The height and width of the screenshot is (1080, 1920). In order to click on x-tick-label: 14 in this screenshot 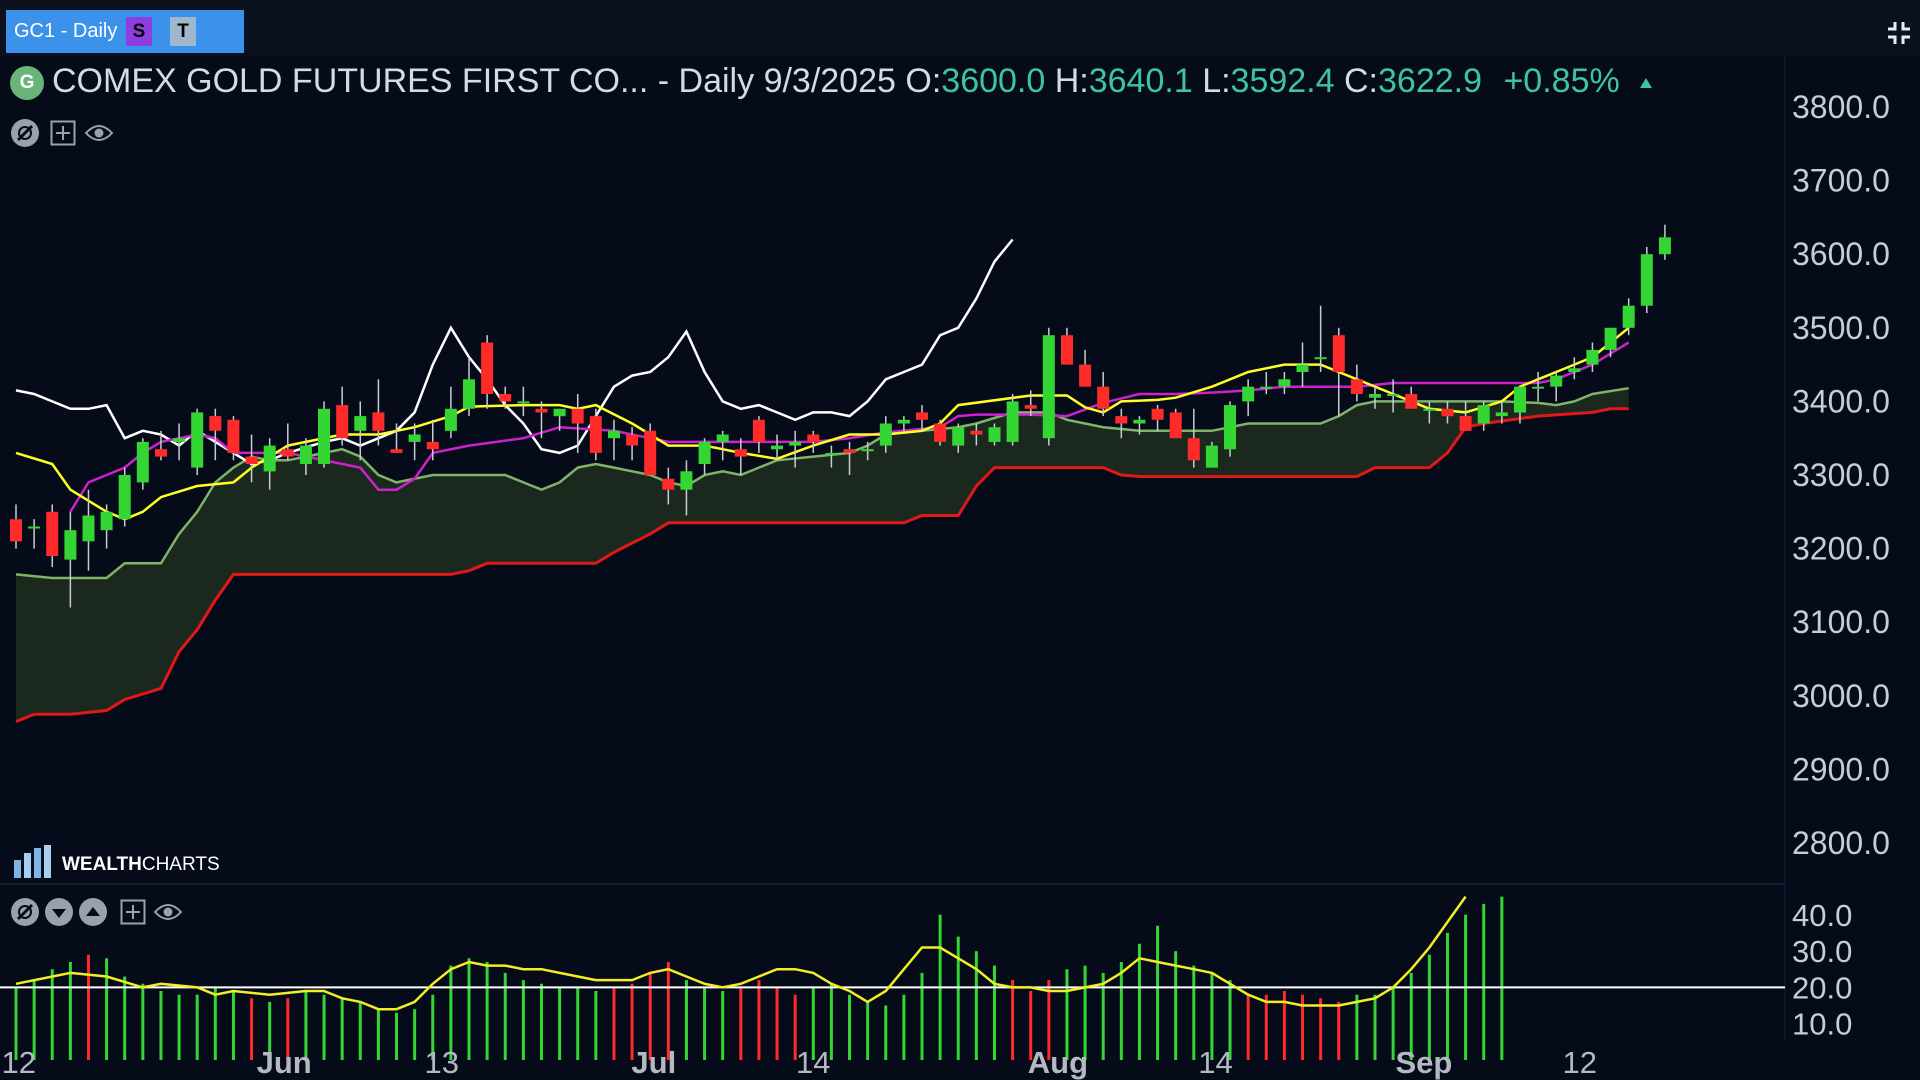, I will do `click(1215, 1062)`.